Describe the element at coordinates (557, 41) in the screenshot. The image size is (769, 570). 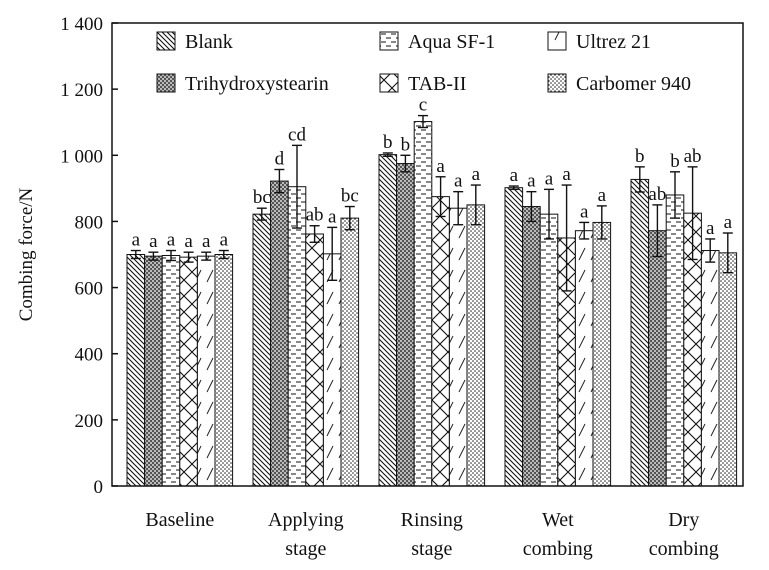
I see `legend-swatch-sparse-diagonal-dash` at that location.